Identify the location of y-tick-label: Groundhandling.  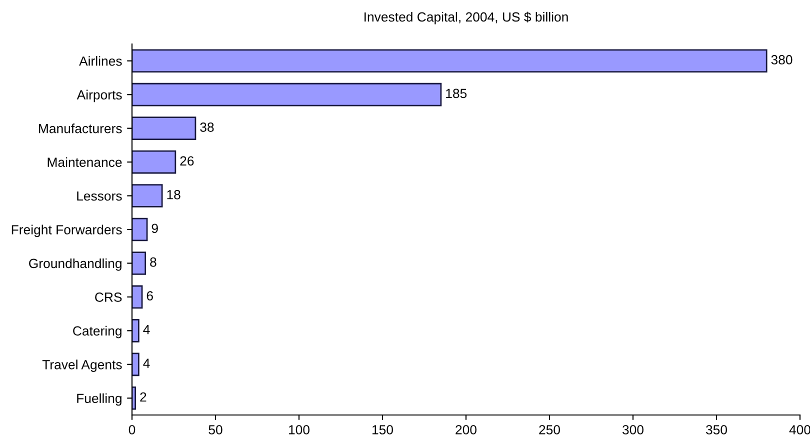
(75, 264).